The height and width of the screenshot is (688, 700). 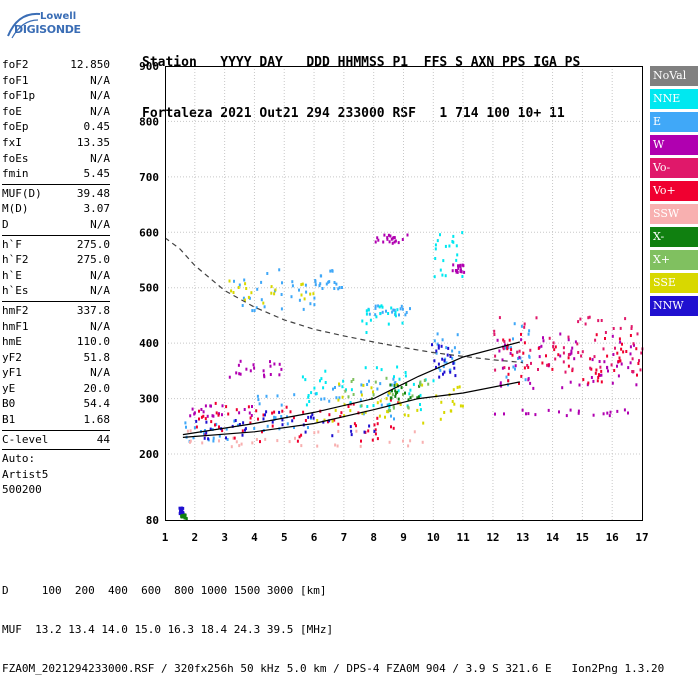 What do you see at coordinates (582, 537) in the screenshot?
I see `x-tick-label: 15` at bounding box center [582, 537].